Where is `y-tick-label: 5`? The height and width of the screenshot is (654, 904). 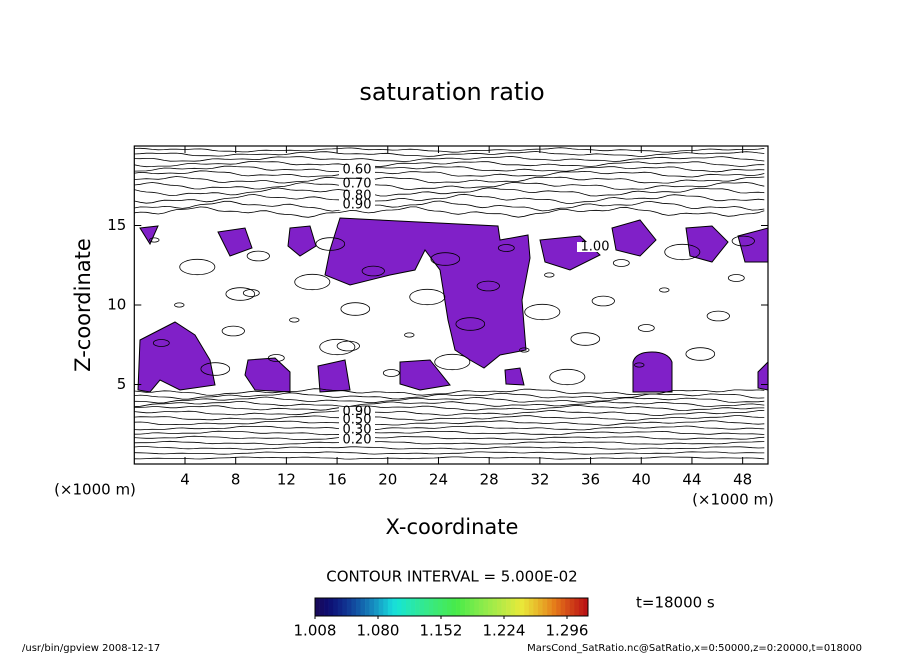 y-tick-label: 5 is located at coordinates (122, 384).